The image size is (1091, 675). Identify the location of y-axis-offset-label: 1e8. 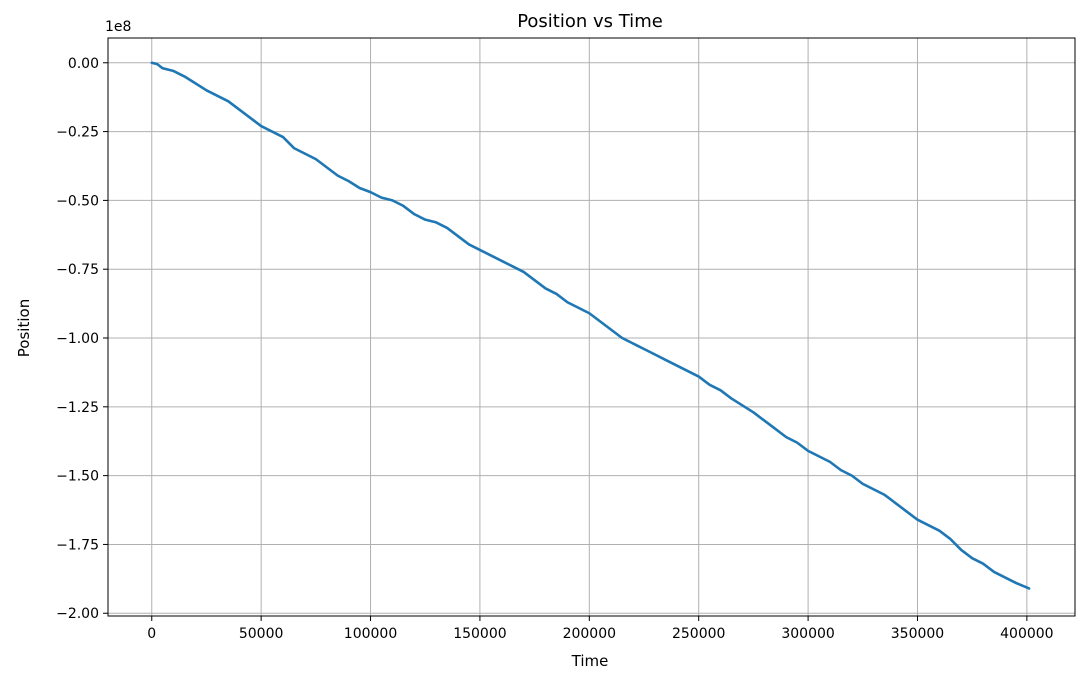
(118, 27).